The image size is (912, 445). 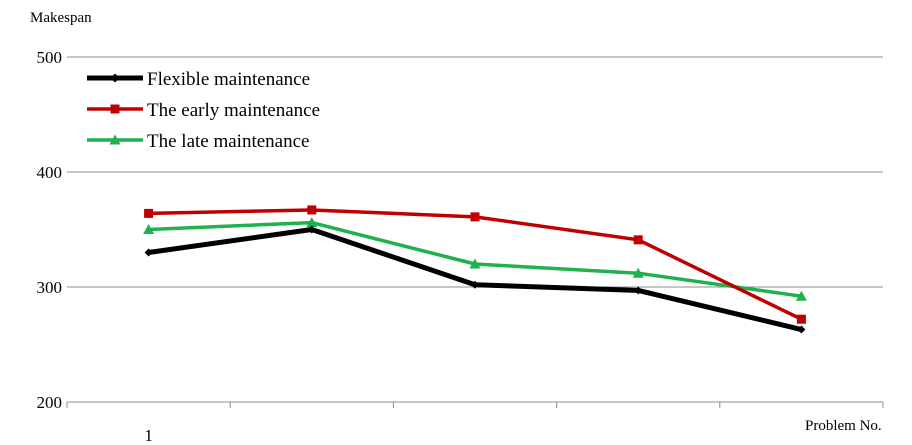 What do you see at coordinates (228, 79) in the screenshot?
I see `legend-label: Flexible maintenance` at bounding box center [228, 79].